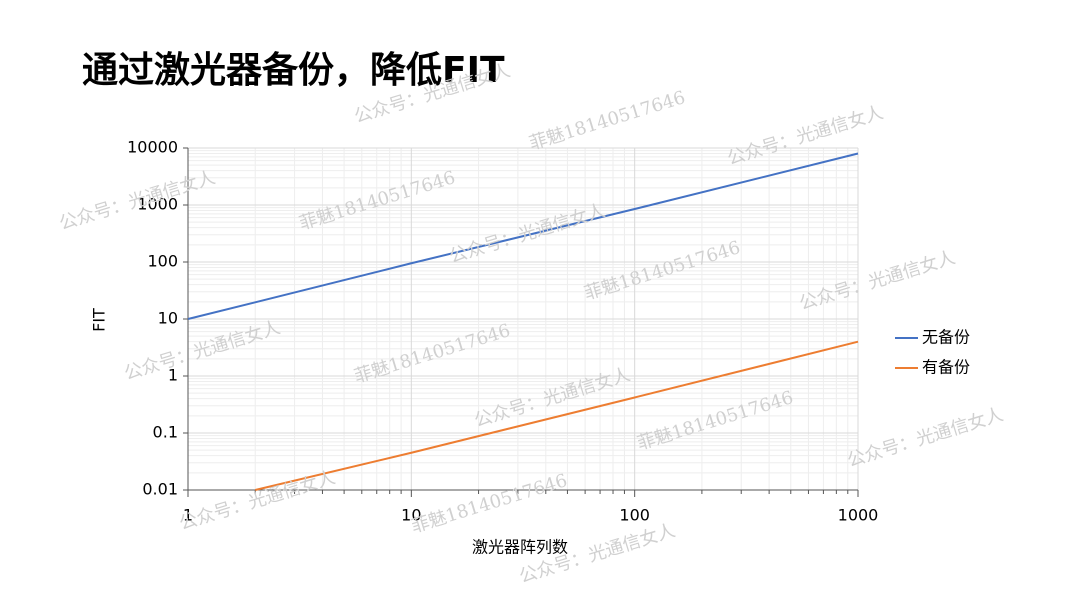 The image size is (1080, 607). I want to click on x-tick-label: 1000, so click(858, 515).